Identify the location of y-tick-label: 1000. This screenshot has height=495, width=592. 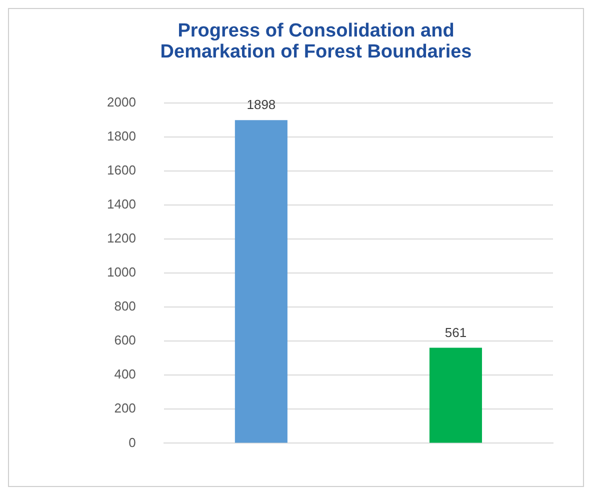
(121, 272).